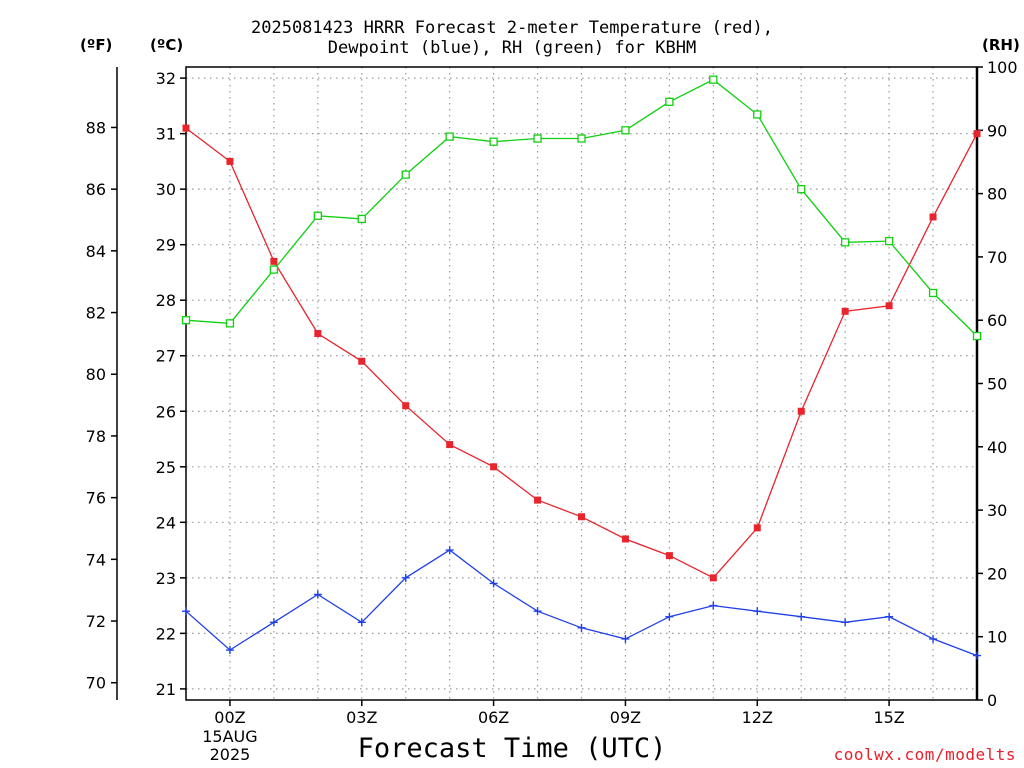 The image size is (1024, 768). I want to click on celsius-axis-label: (ºC), so click(167, 45).